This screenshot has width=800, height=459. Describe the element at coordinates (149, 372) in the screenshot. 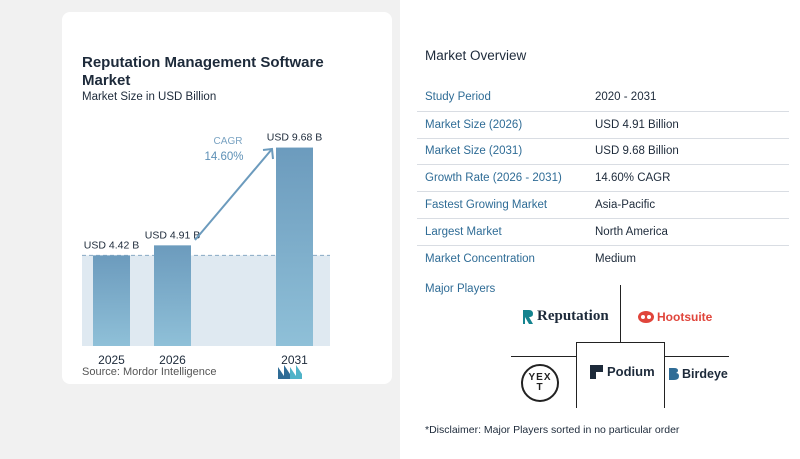

I see `source-note: Source: Mordor Intelligence` at that location.